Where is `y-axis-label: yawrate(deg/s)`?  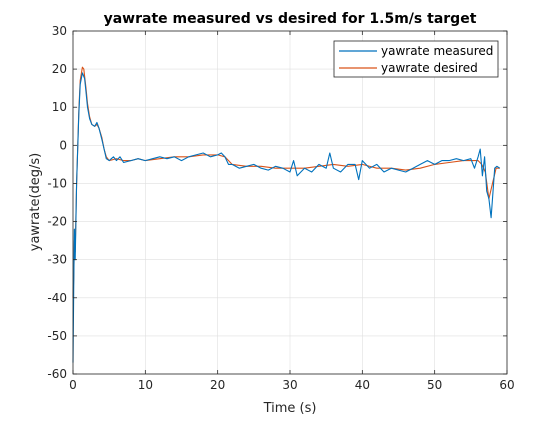
y-axis-label: yawrate(deg/s) is located at coordinates (35, 202).